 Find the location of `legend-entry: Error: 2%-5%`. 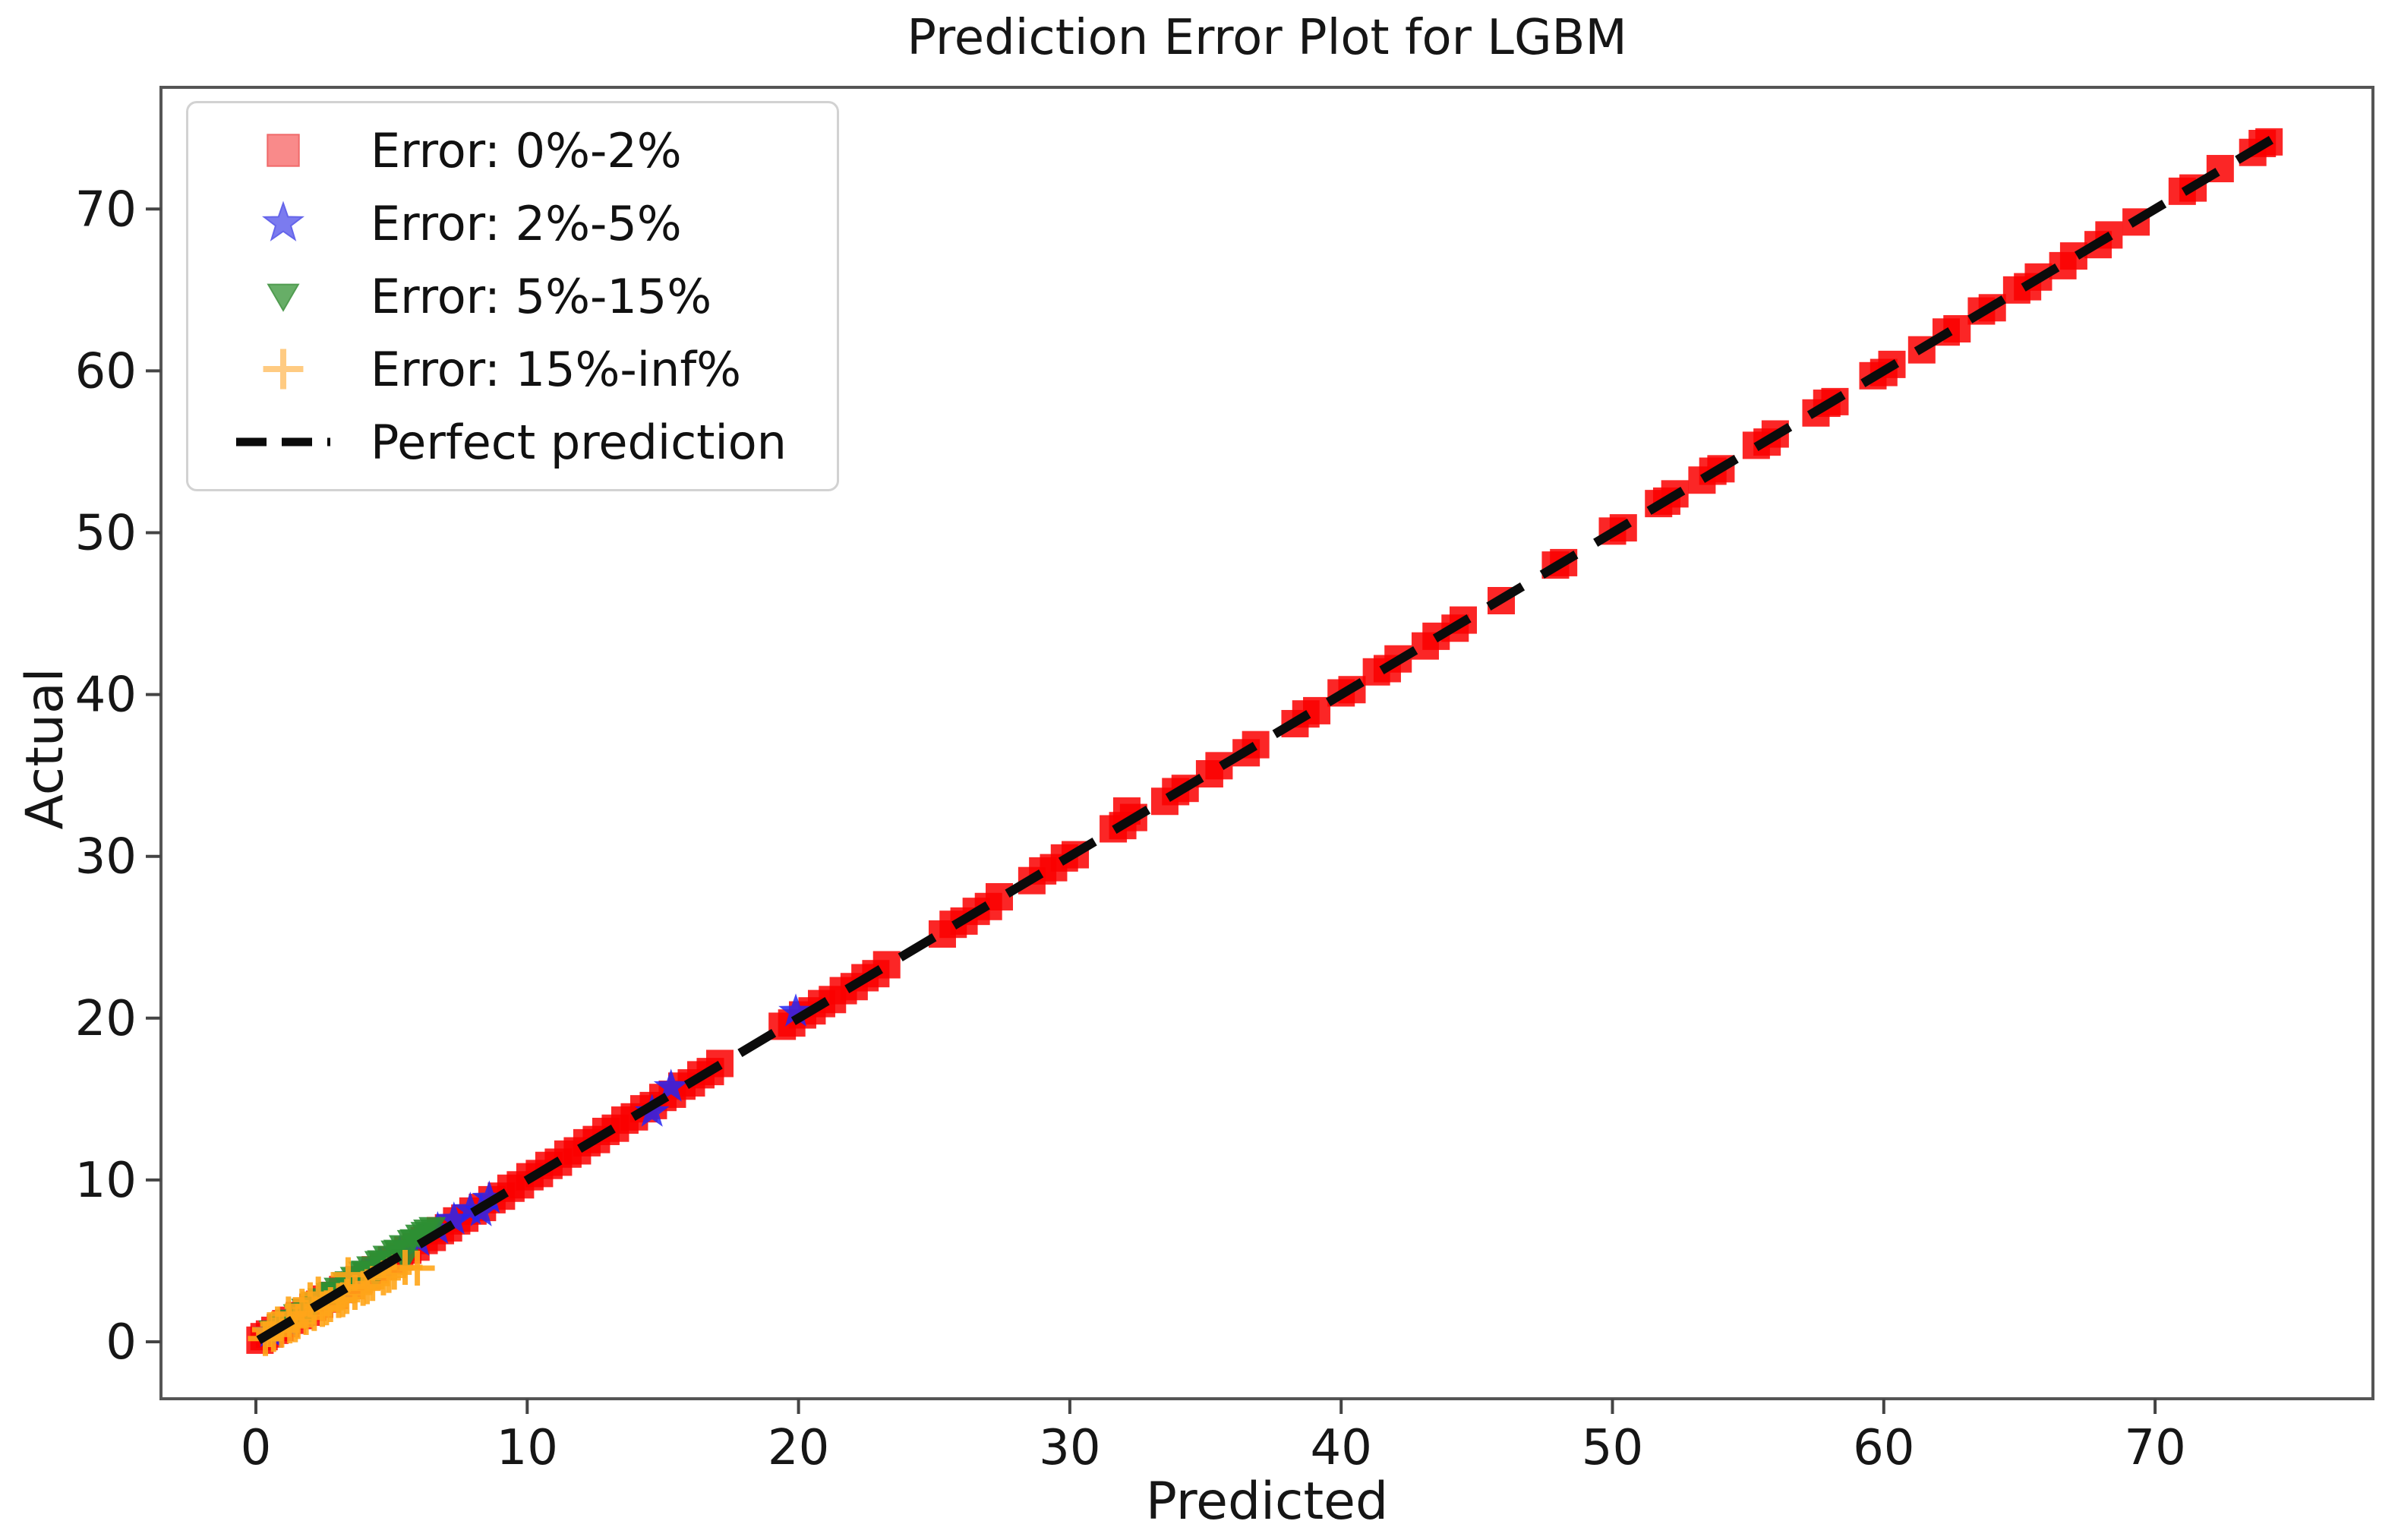

legend-entry: Error: 2%-5% is located at coordinates (512, 224).